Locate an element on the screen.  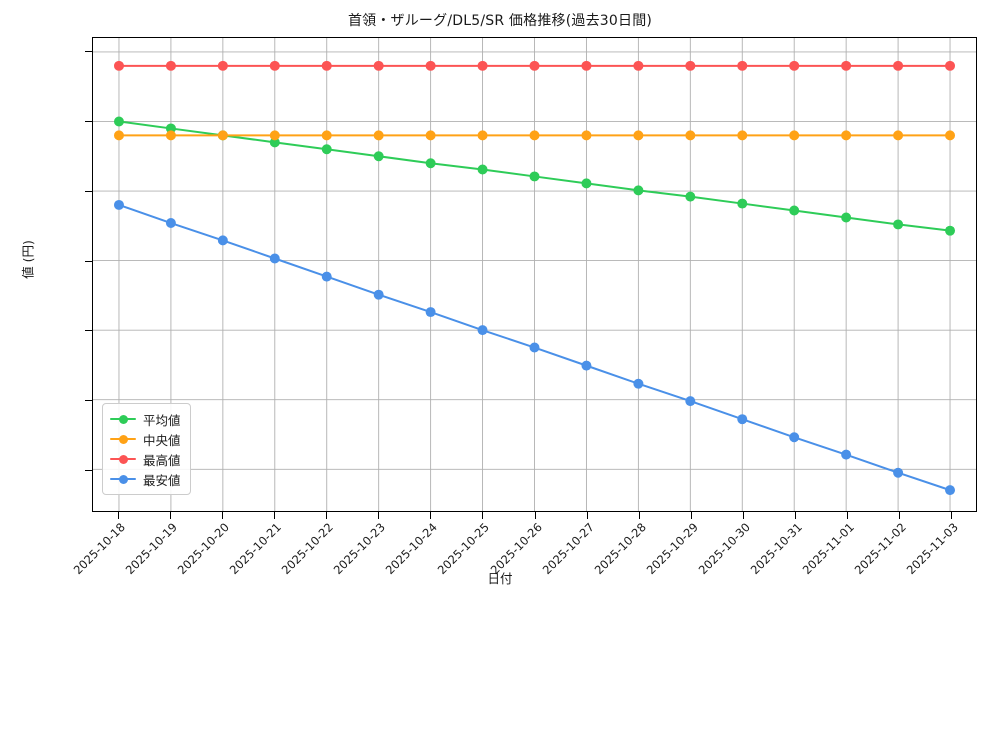
legend-item: 平均値 is located at coordinates (145, 419).